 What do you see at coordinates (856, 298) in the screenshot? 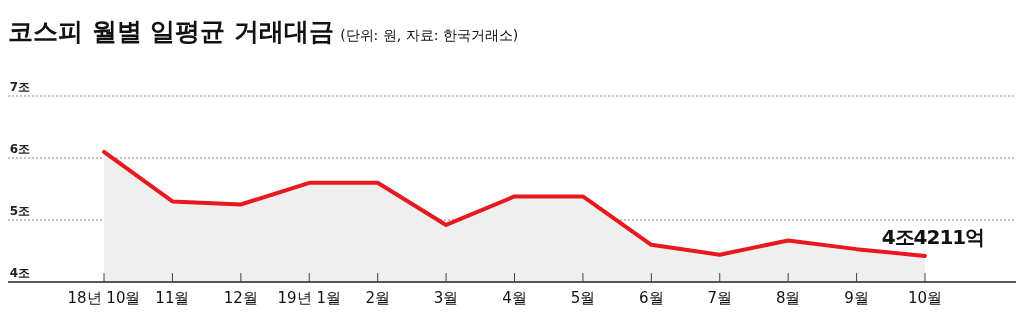
I see `x-tick-label: 9월` at bounding box center [856, 298].